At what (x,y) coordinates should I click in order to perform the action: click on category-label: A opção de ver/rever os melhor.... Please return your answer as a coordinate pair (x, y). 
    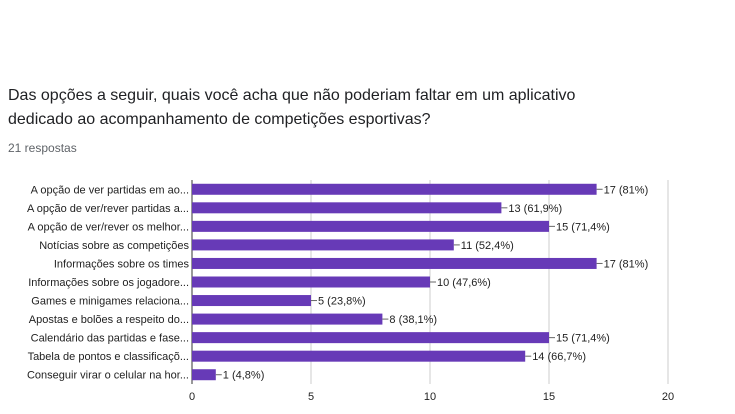
    Looking at the image, I should click on (108, 227).